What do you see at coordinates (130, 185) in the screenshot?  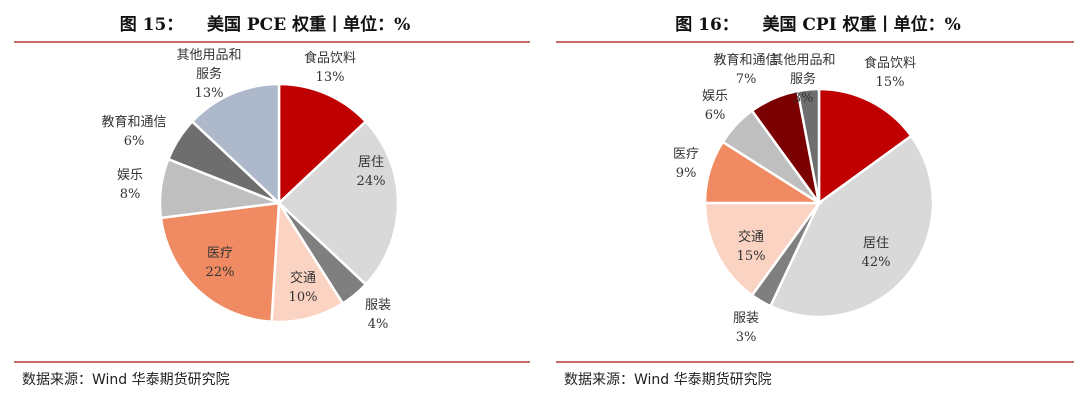 I see `slice-label-5: 娱乐 8%` at bounding box center [130, 185].